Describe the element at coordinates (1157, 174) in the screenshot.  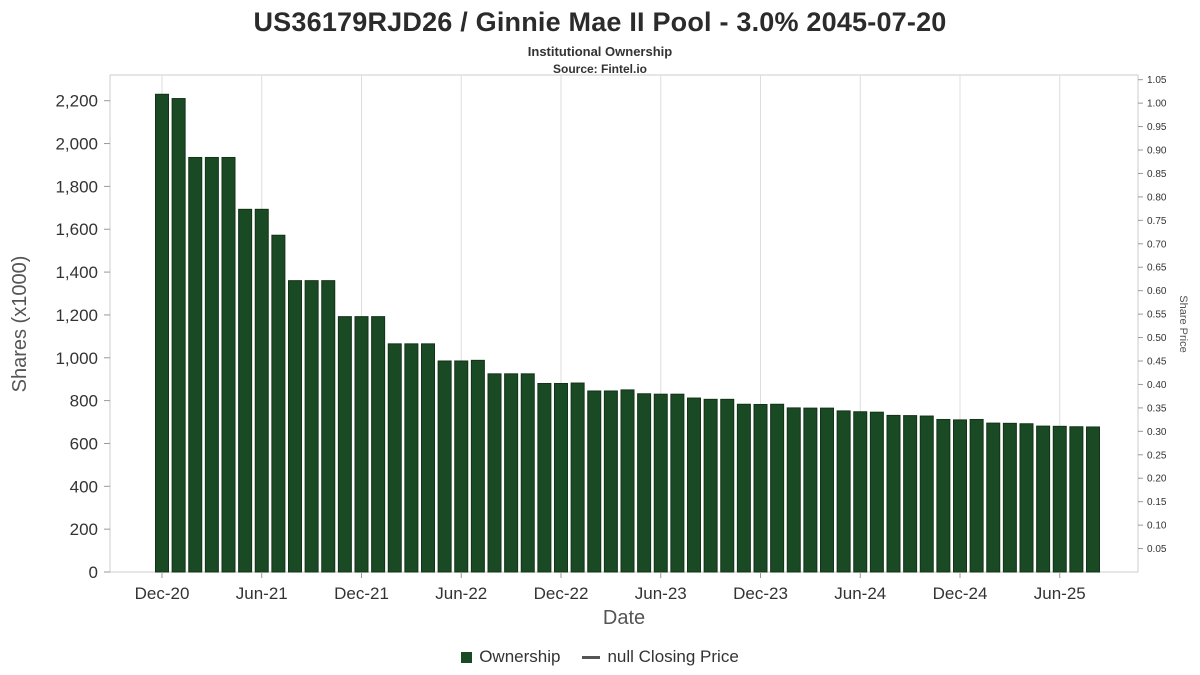
I see `y2-tick-label: 0.85` at that location.